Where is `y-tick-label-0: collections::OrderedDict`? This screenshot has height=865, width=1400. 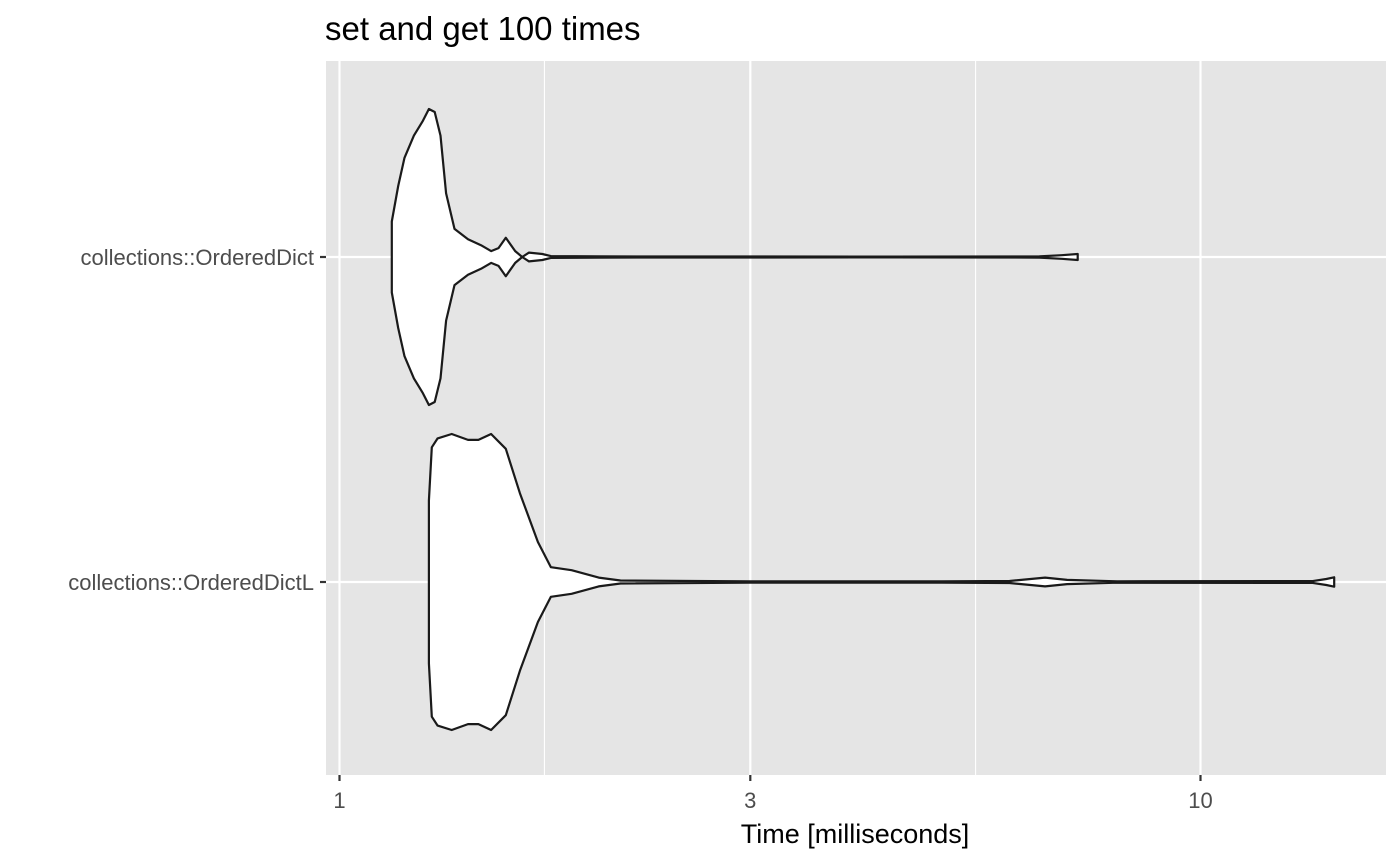
y-tick-label-0: collections::OrderedDict is located at coordinates (197, 257).